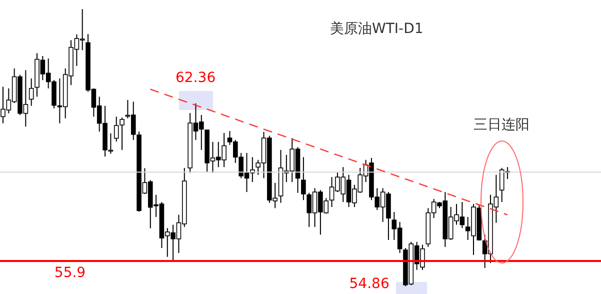  Describe the element at coordinates (70, 273) in the screenshot. I see `annotation: 55.9` at that location.